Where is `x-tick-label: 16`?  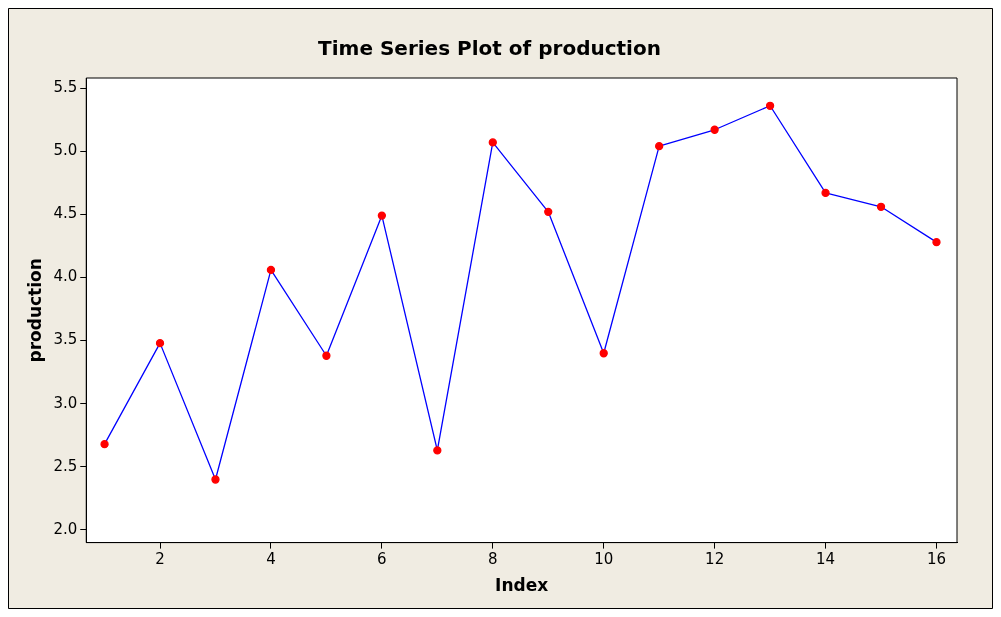 x-tick-label: 16 is located at coordinates (936, 559).